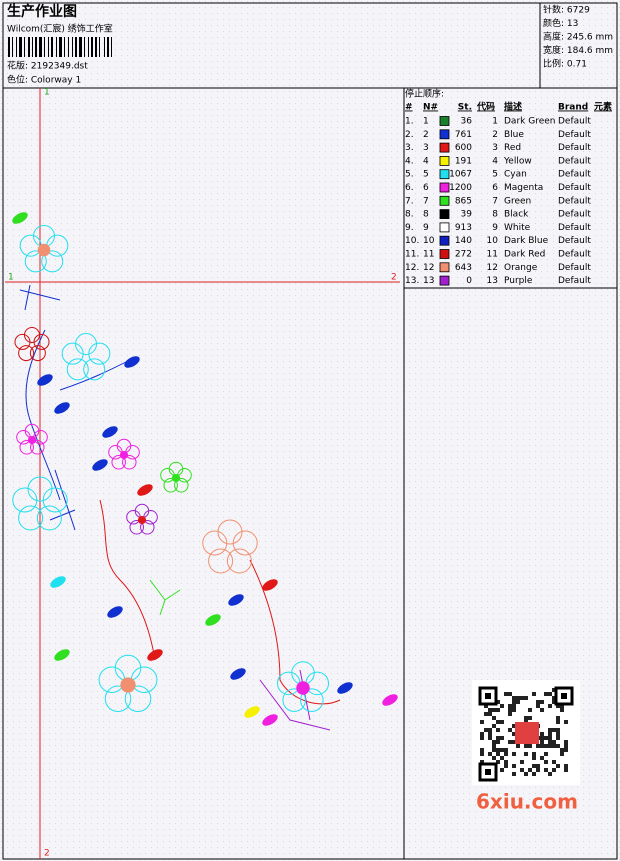 The width and height of the screenshot is (620, 861). I want to click on title: 生产作业图, so click(42, 11).